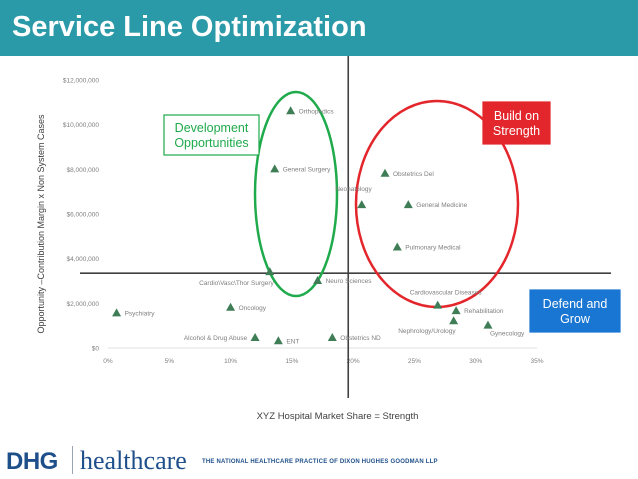  What do you see at coordinates (353, 361) in the screenshot?
I see `x-tick-label: 20%` at bounding box center [353, 361].